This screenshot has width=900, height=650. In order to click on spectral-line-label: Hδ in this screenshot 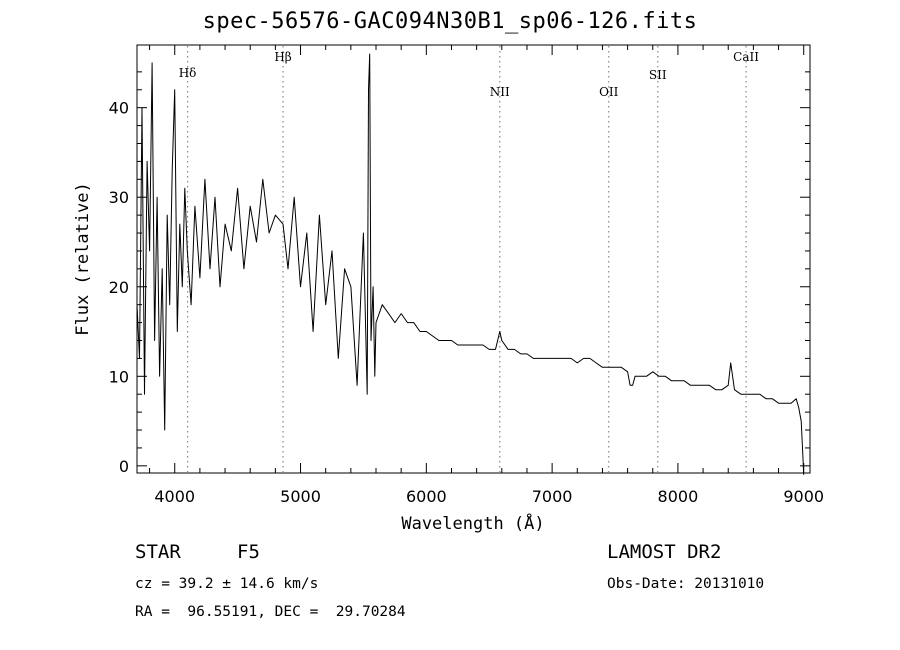, I will do `click(188, 73)`.